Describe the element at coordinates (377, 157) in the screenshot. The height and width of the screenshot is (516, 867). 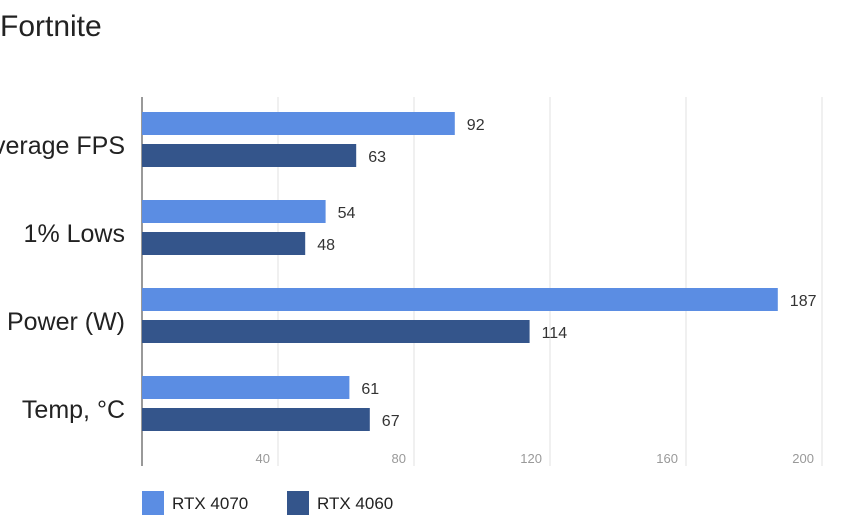
I see `data-label: 63` at that location.